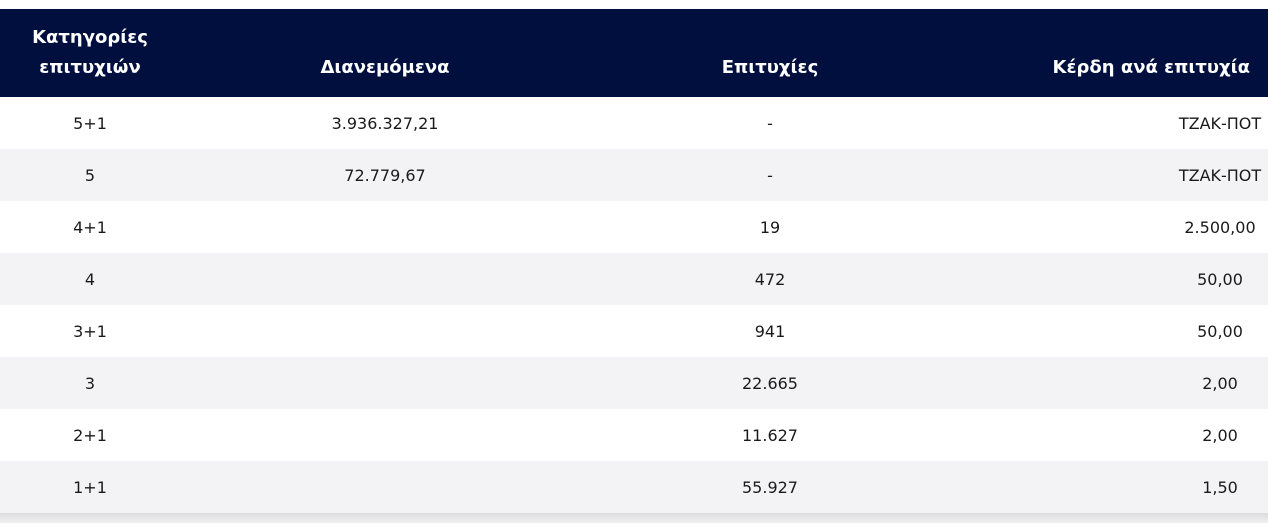 This screenshot has width=1268, height=523. I want to click on table-row: 4 472 50,00, so click(634, 279).